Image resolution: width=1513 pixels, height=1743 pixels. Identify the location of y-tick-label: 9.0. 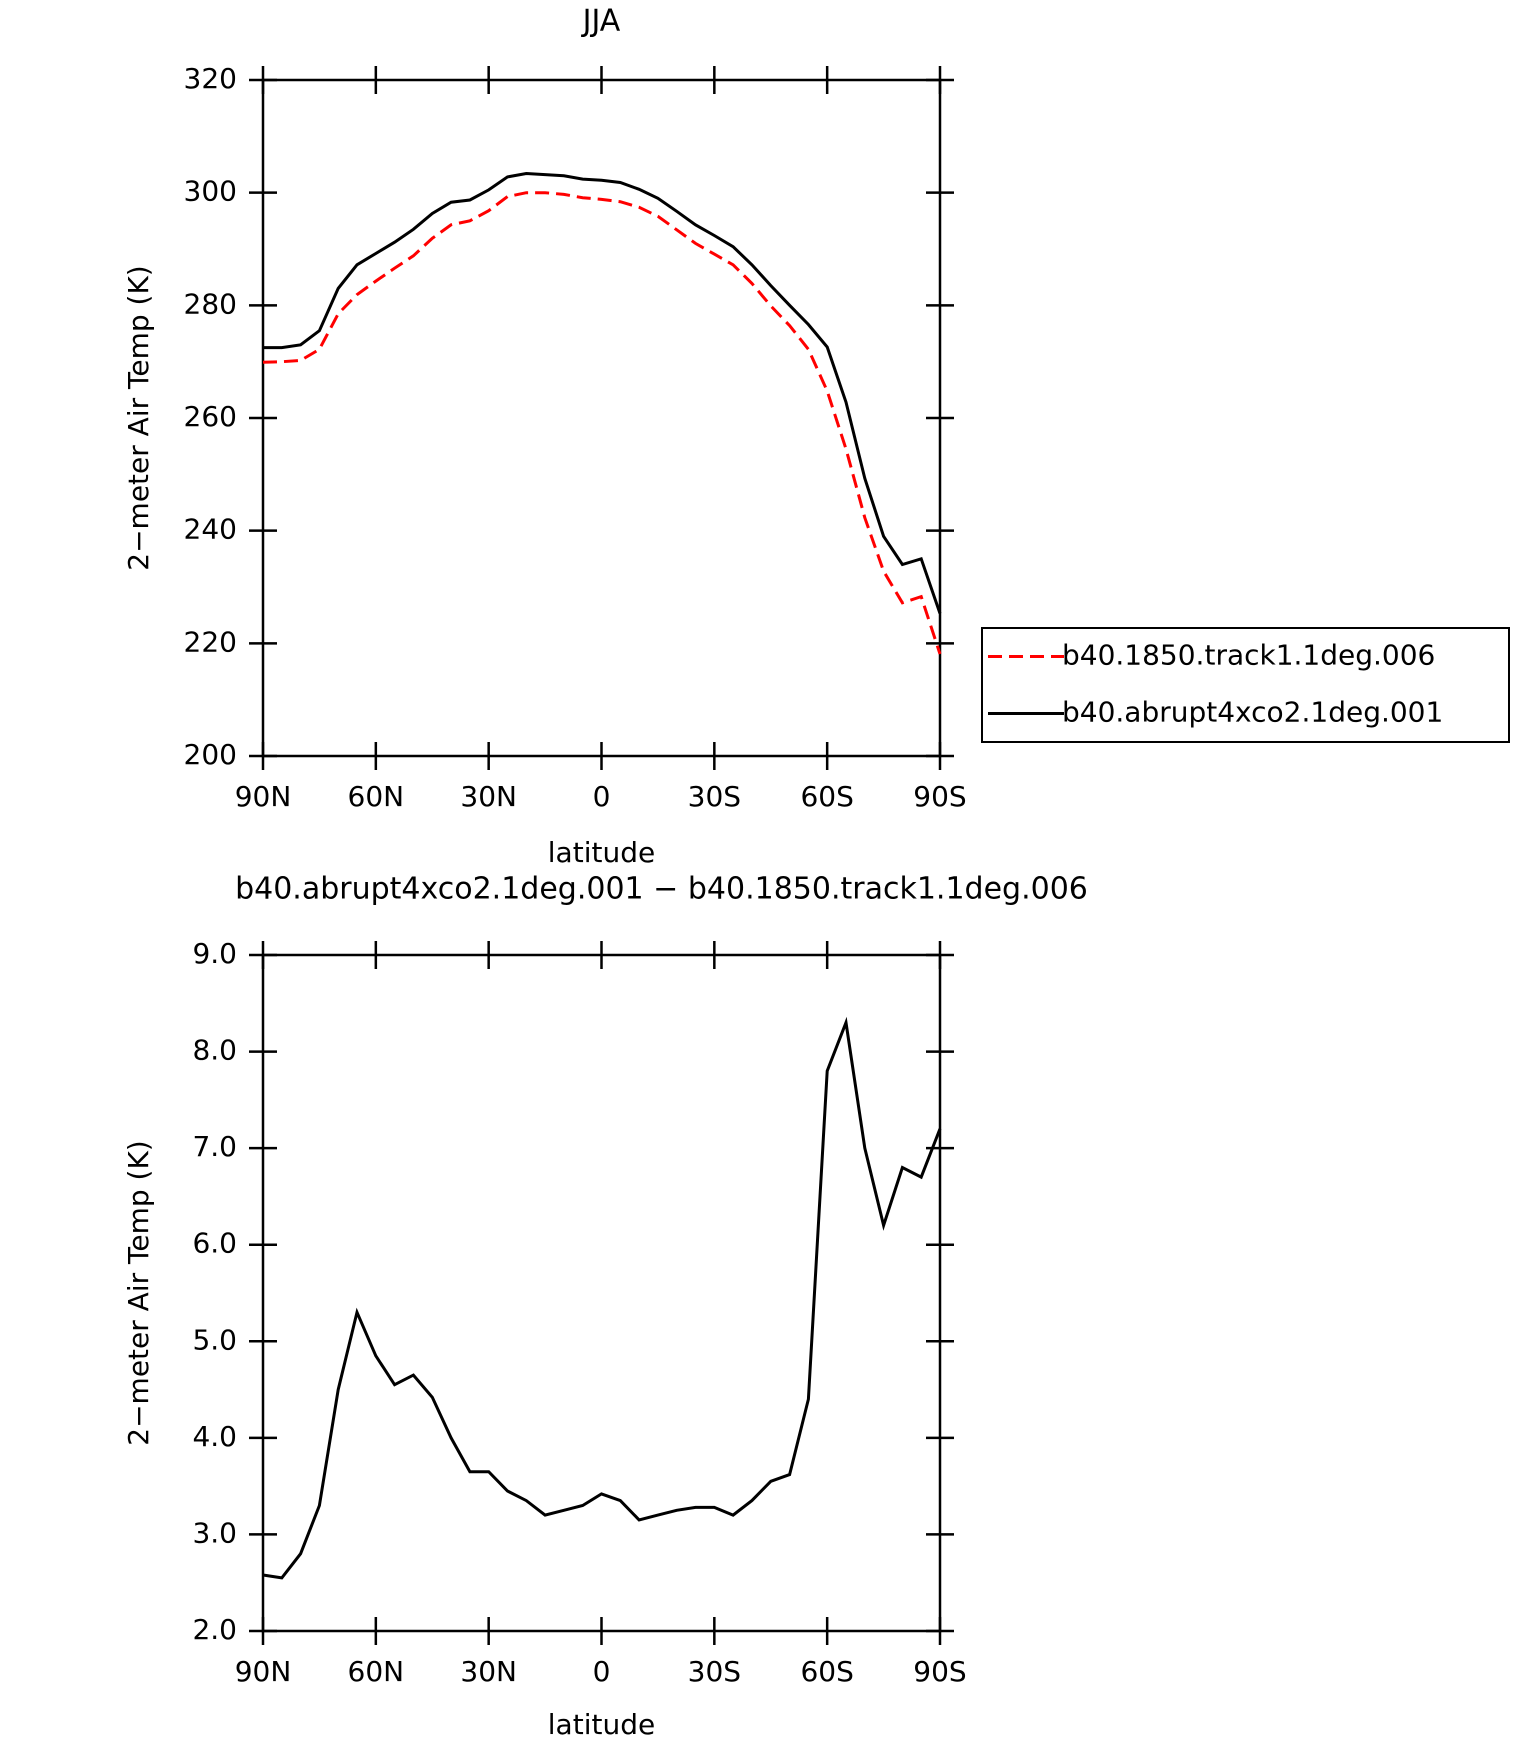
(214, 953).